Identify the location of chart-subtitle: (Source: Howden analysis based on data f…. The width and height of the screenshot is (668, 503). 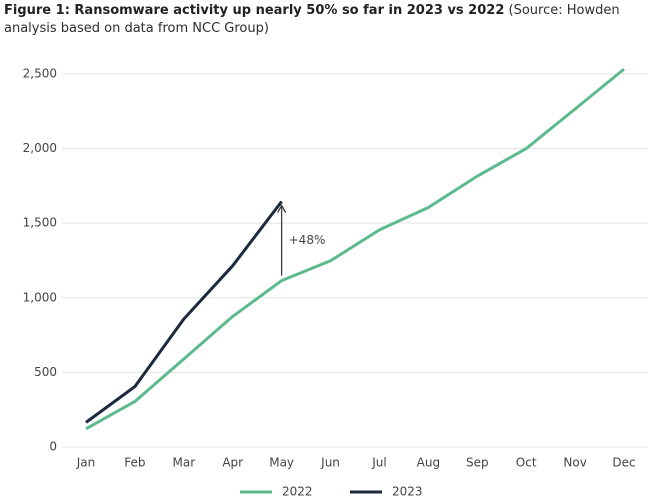
(312, 19).